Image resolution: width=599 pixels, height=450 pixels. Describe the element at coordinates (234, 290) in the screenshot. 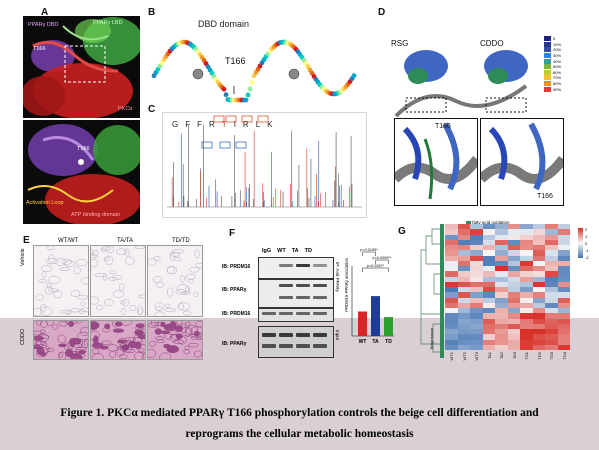

I see `blot-label-2: IB: PPARγ` at that location.